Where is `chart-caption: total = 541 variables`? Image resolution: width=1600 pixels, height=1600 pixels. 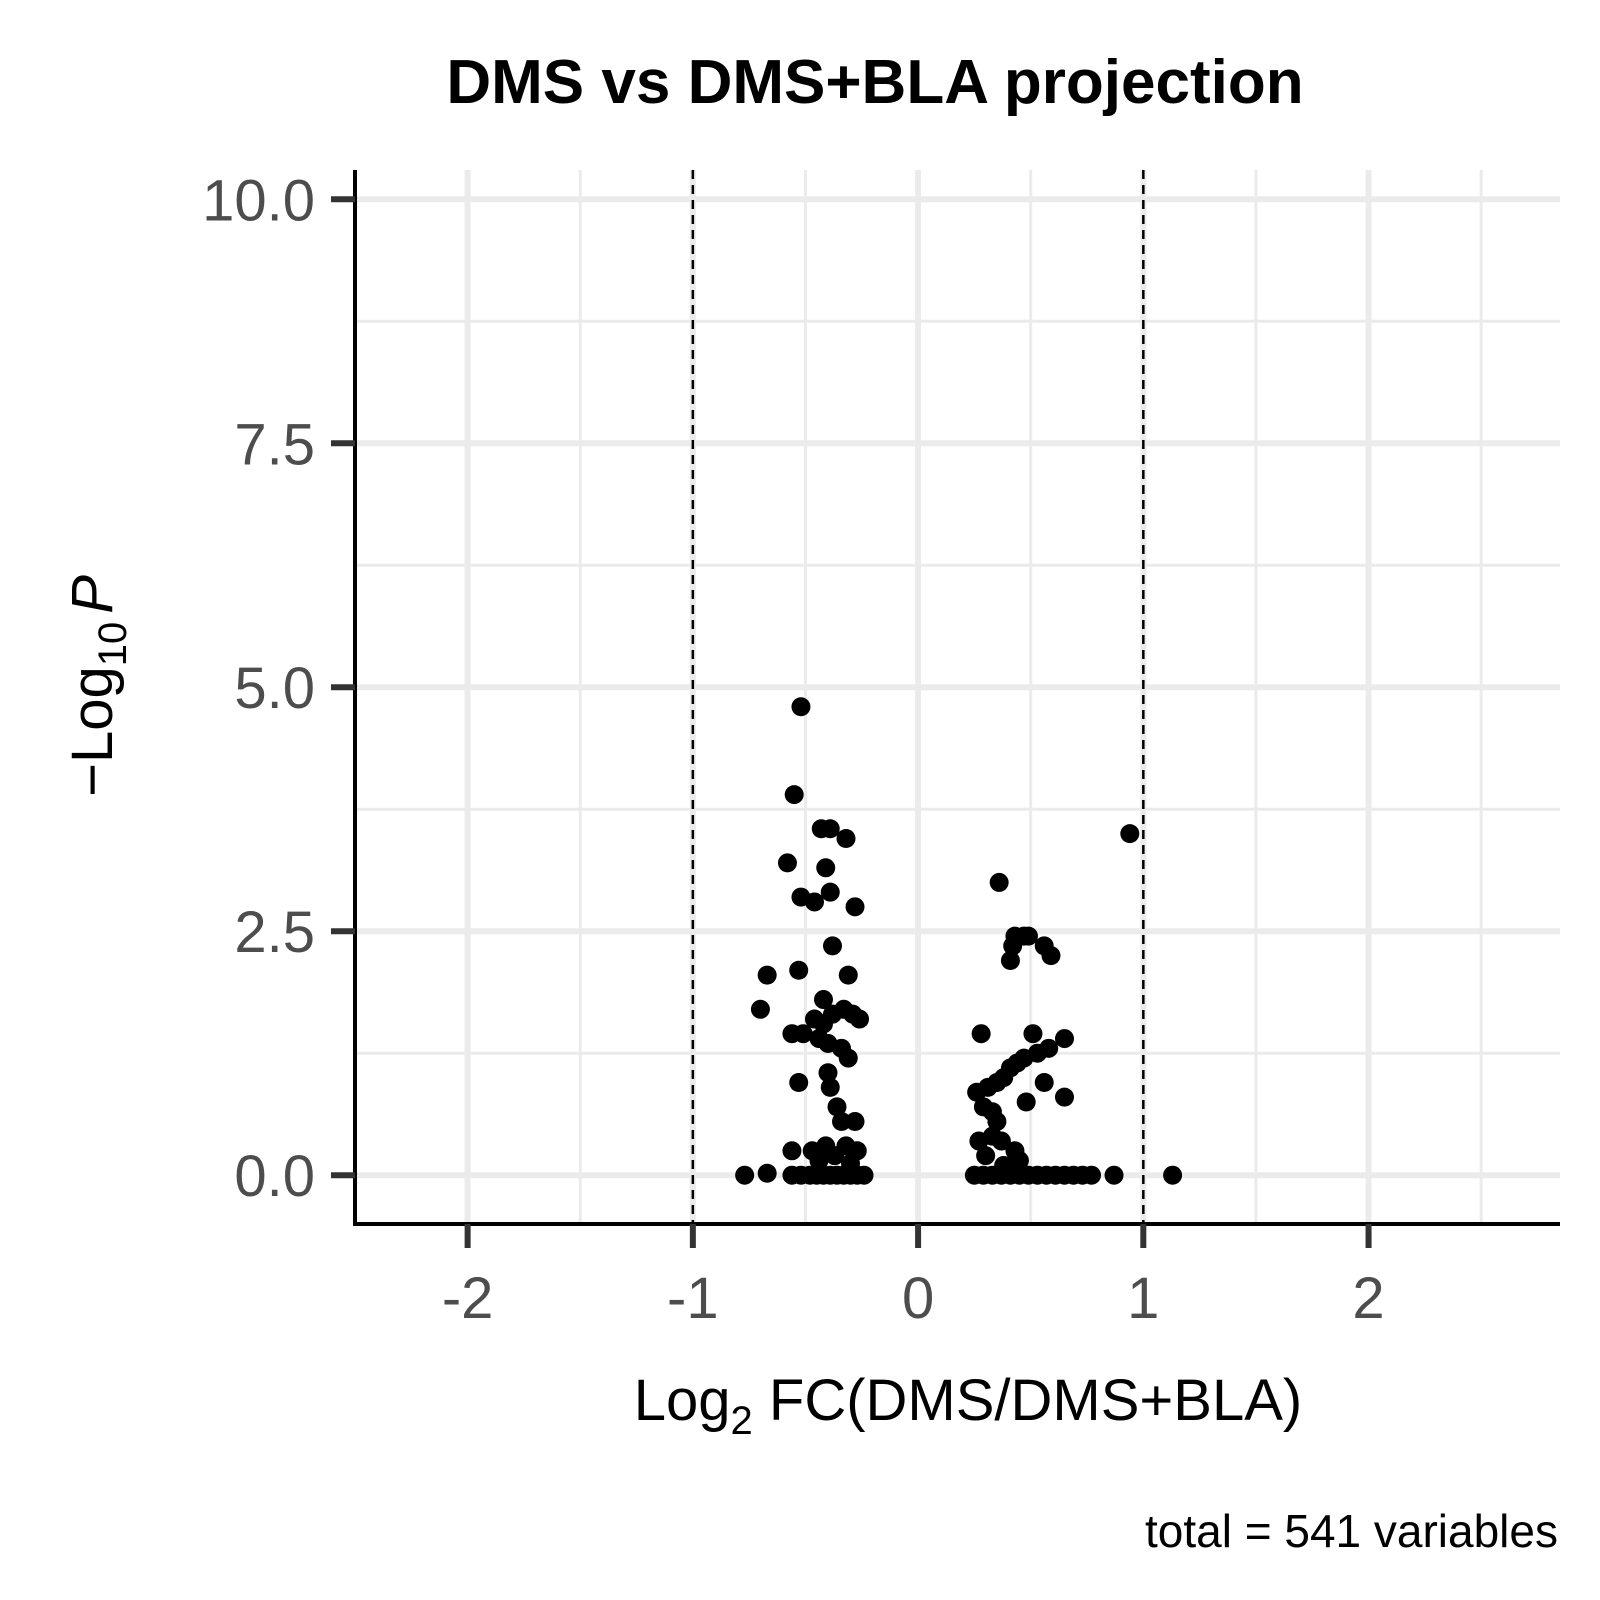 chart-caption: total = 541 variables is located at coordinates (1351, 1531).